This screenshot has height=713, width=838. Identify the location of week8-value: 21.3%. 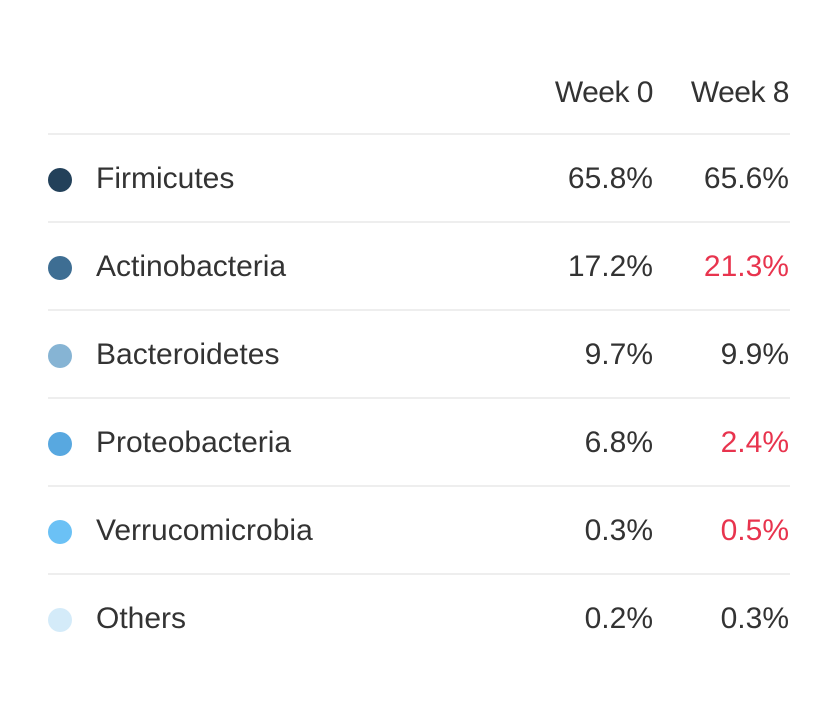
(746, 266).